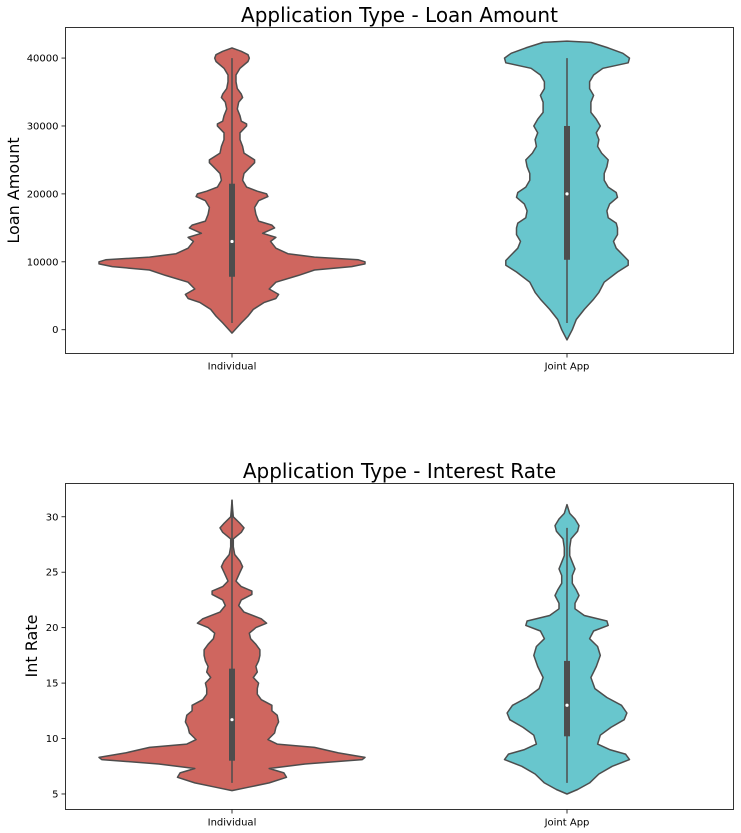 The image size is (741, 833). I want to click on y-tick-label: 0, so click(55, 330).